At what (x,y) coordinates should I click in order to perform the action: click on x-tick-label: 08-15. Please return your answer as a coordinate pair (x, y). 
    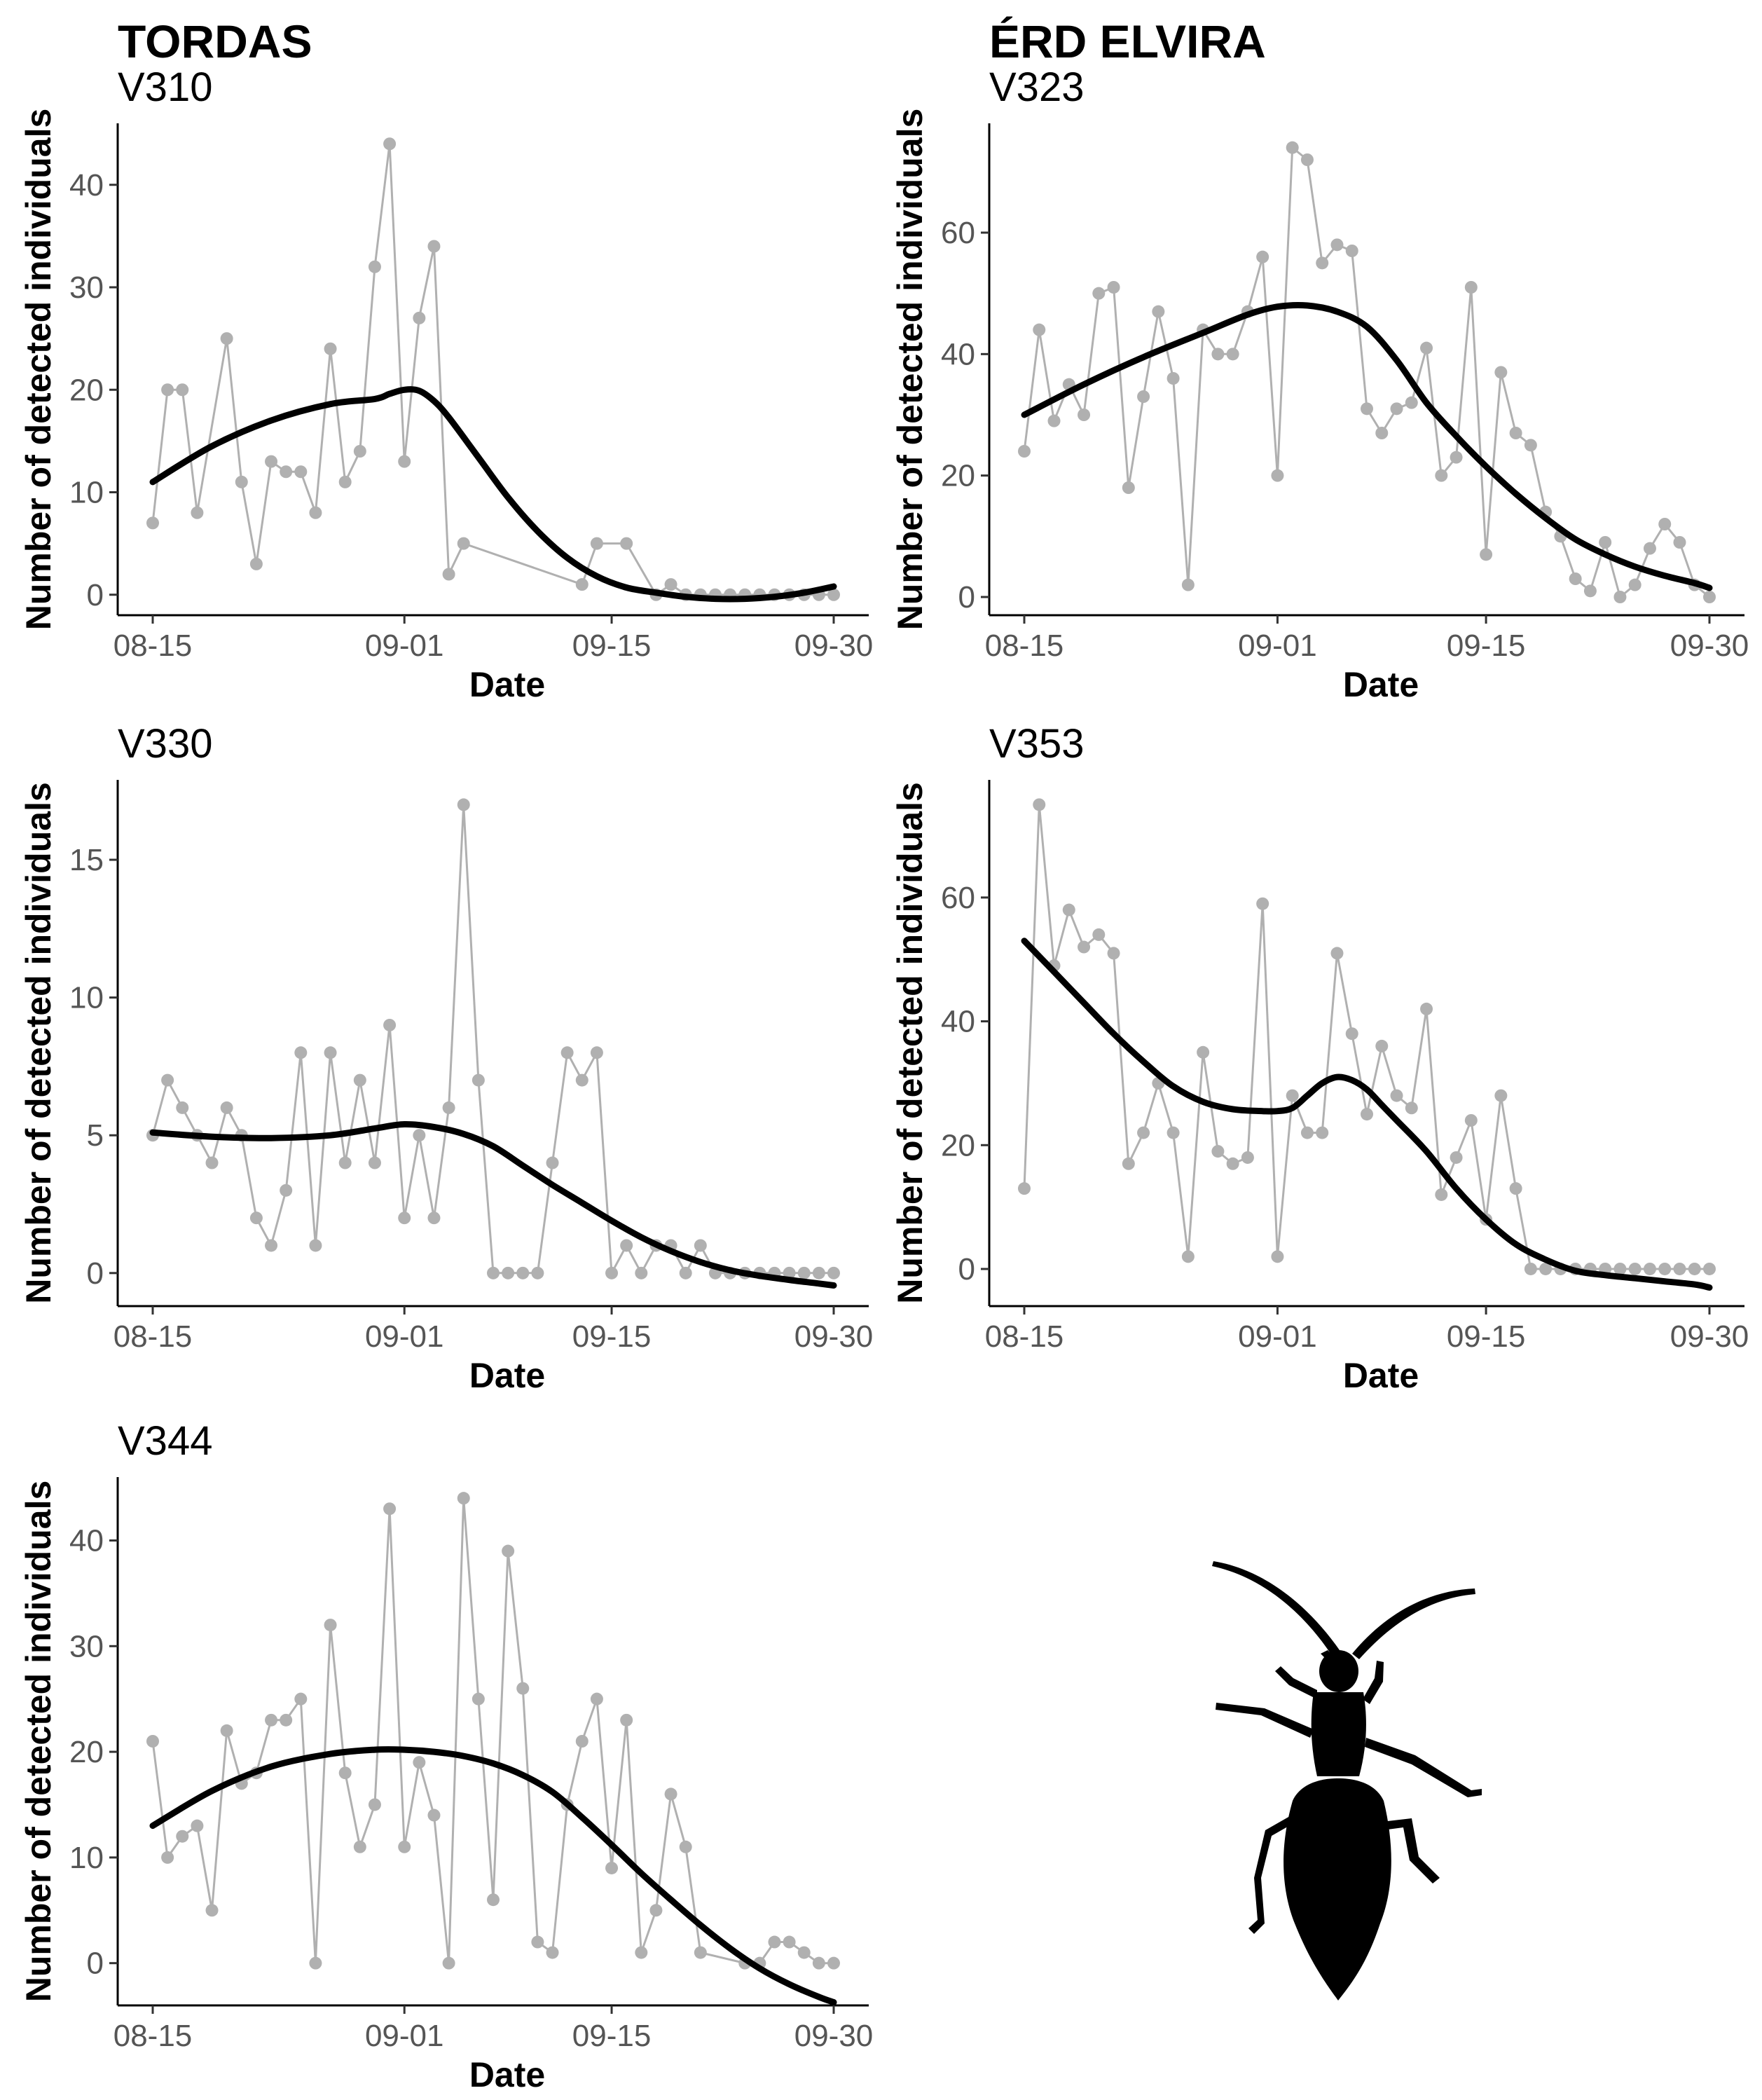
    Looking at the image, I should click on (153, 646).